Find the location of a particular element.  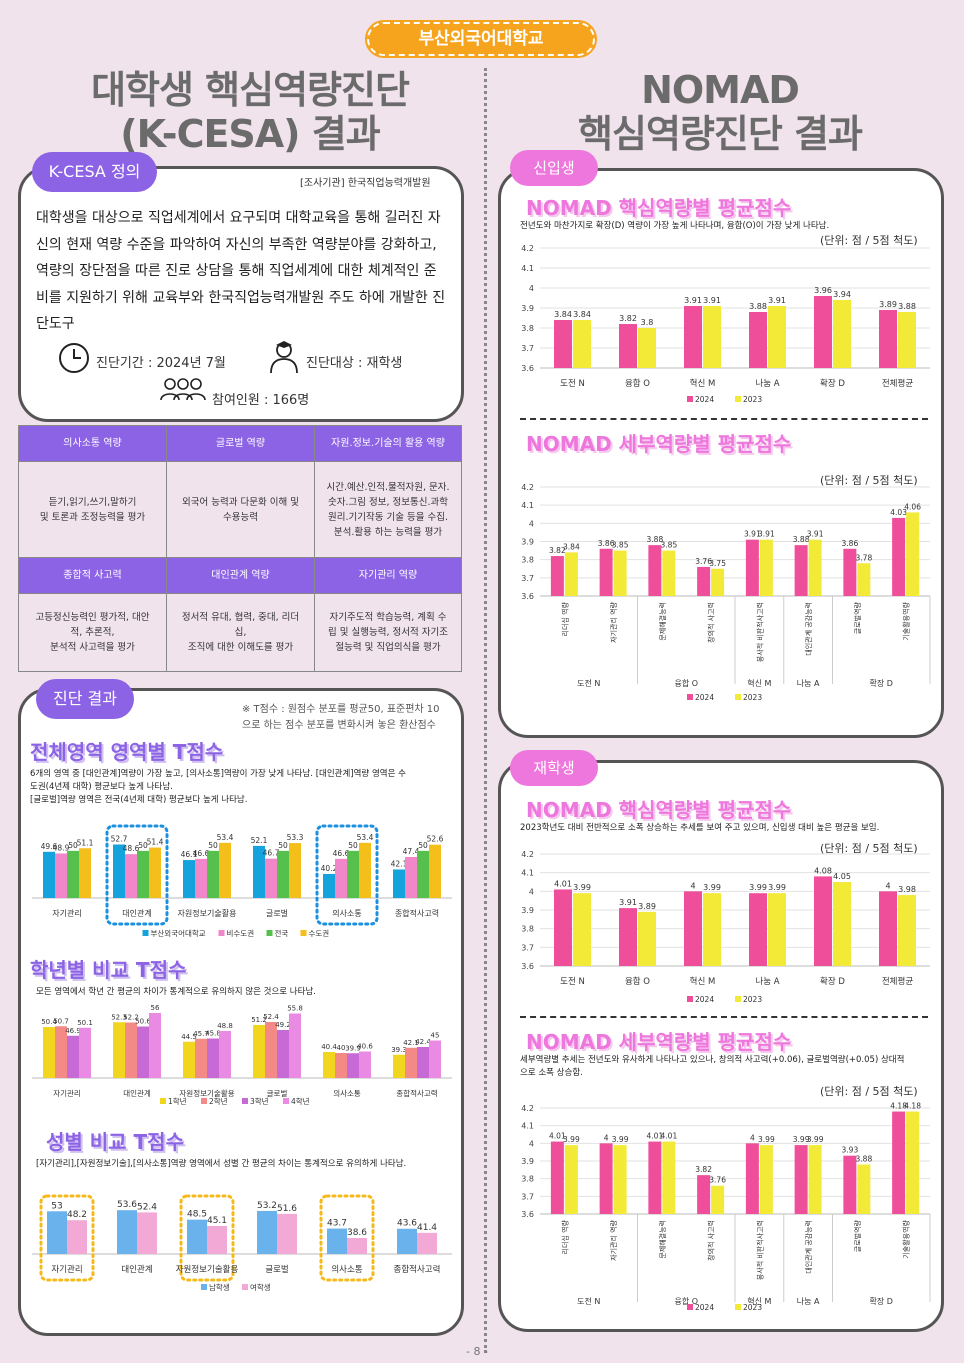

data-label: 42.4 is located at coordinates (423, 1042).